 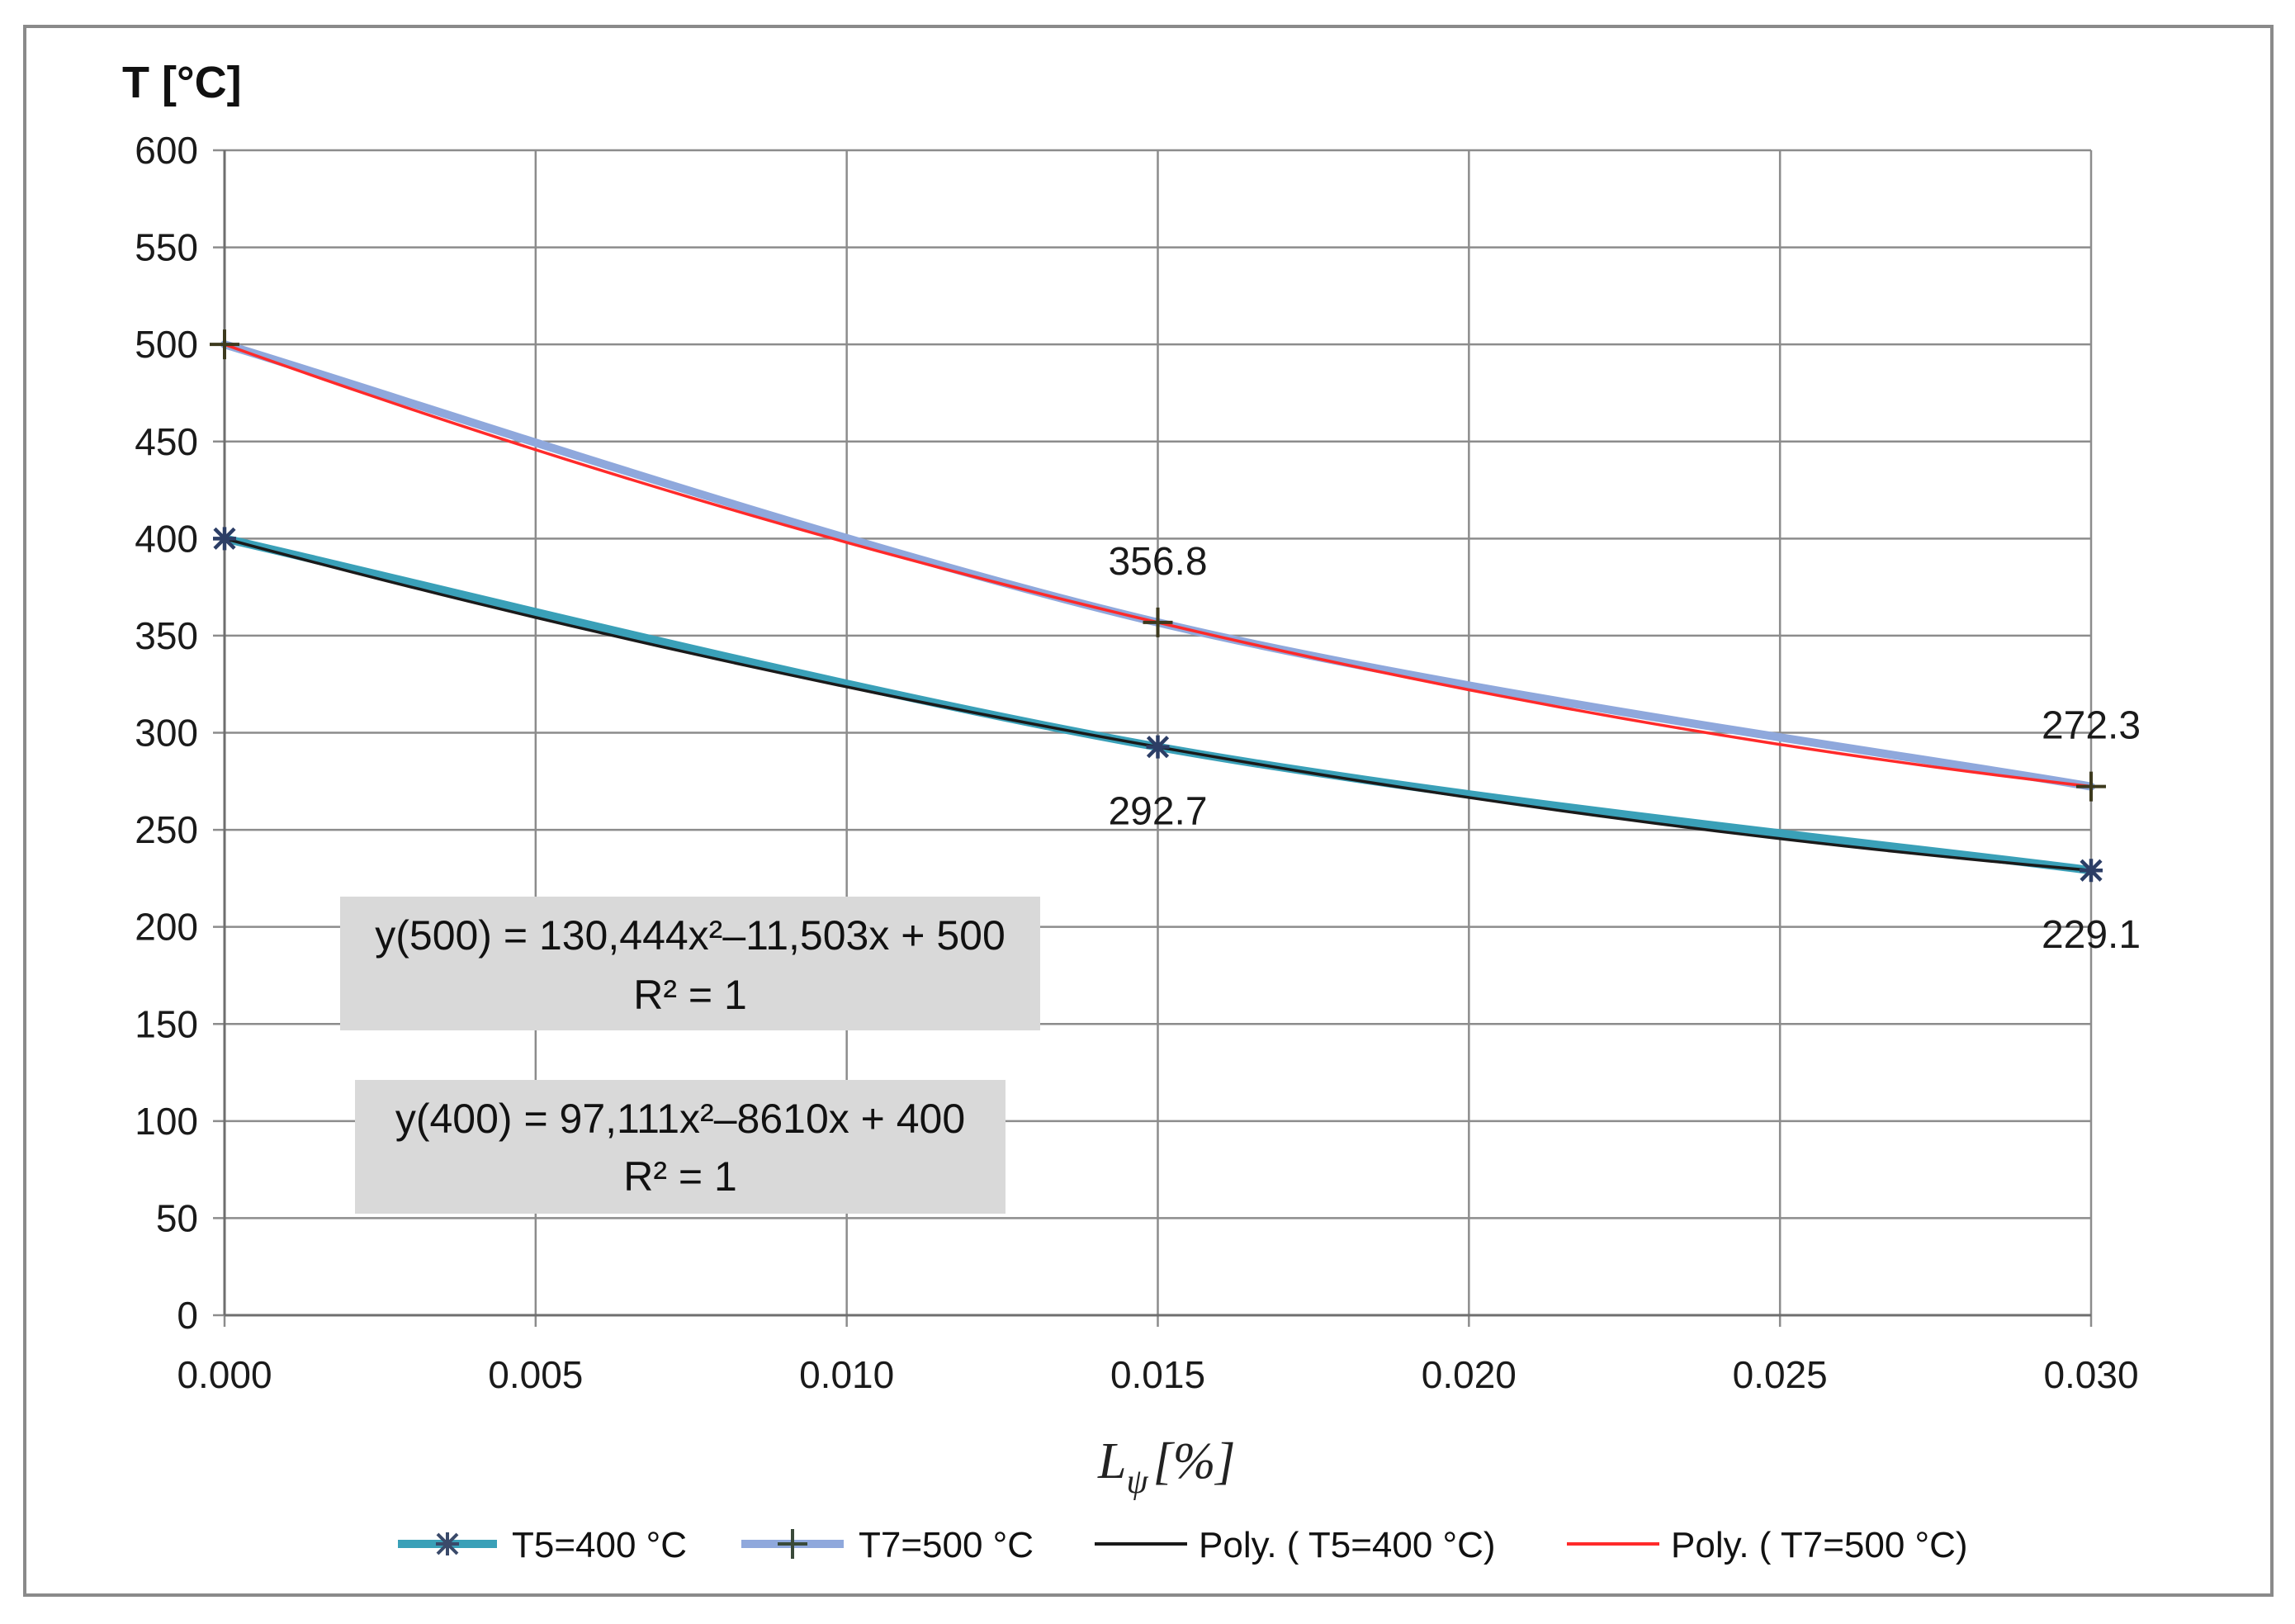 What do you see at coordinates (1780, 1374) in the screenshot?
I see `x-tick-label: 0.025` at bounding box center [1780, 1374].